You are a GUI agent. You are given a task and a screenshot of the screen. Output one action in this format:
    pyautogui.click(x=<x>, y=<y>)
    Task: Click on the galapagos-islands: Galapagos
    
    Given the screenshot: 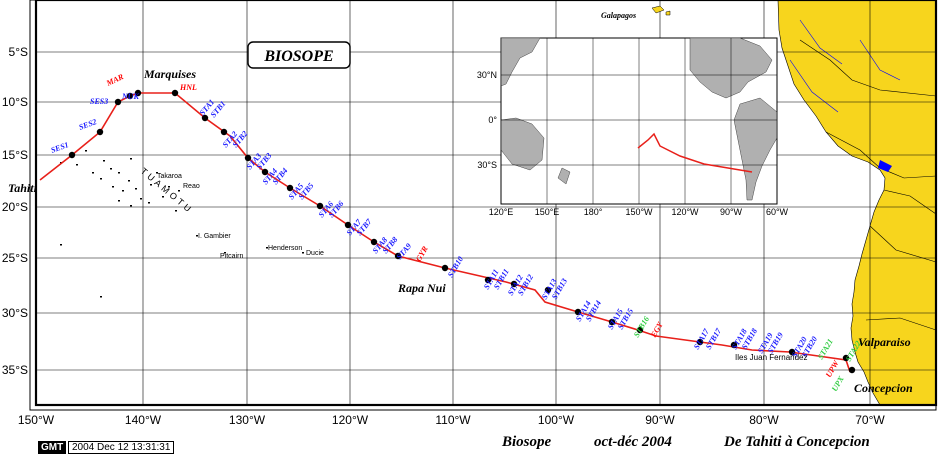 What is the action you would take?
    pyautogui.click(x=636, y=12)
    